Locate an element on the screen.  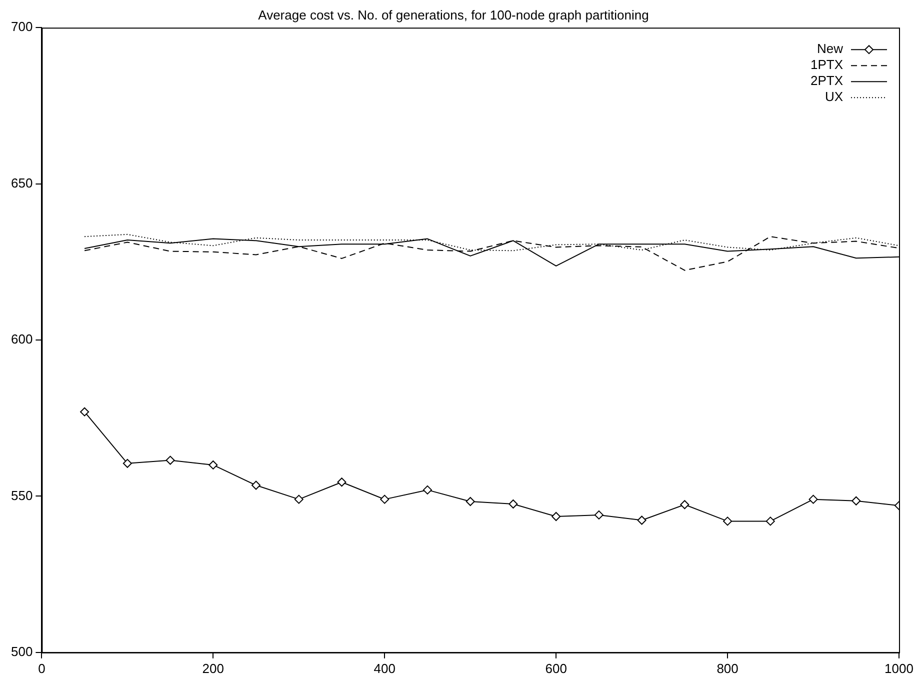
legend-label: 2PTX is located at coordinates (827, 80).